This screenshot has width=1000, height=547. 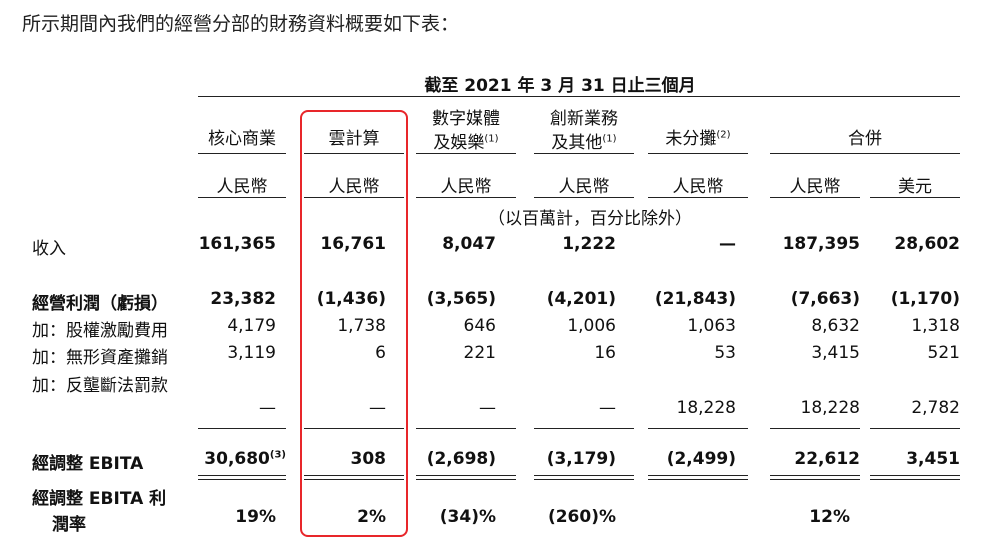 I want to click on cell-opincome-consolidated-cny: (7,663), so click(x=825, y=299).